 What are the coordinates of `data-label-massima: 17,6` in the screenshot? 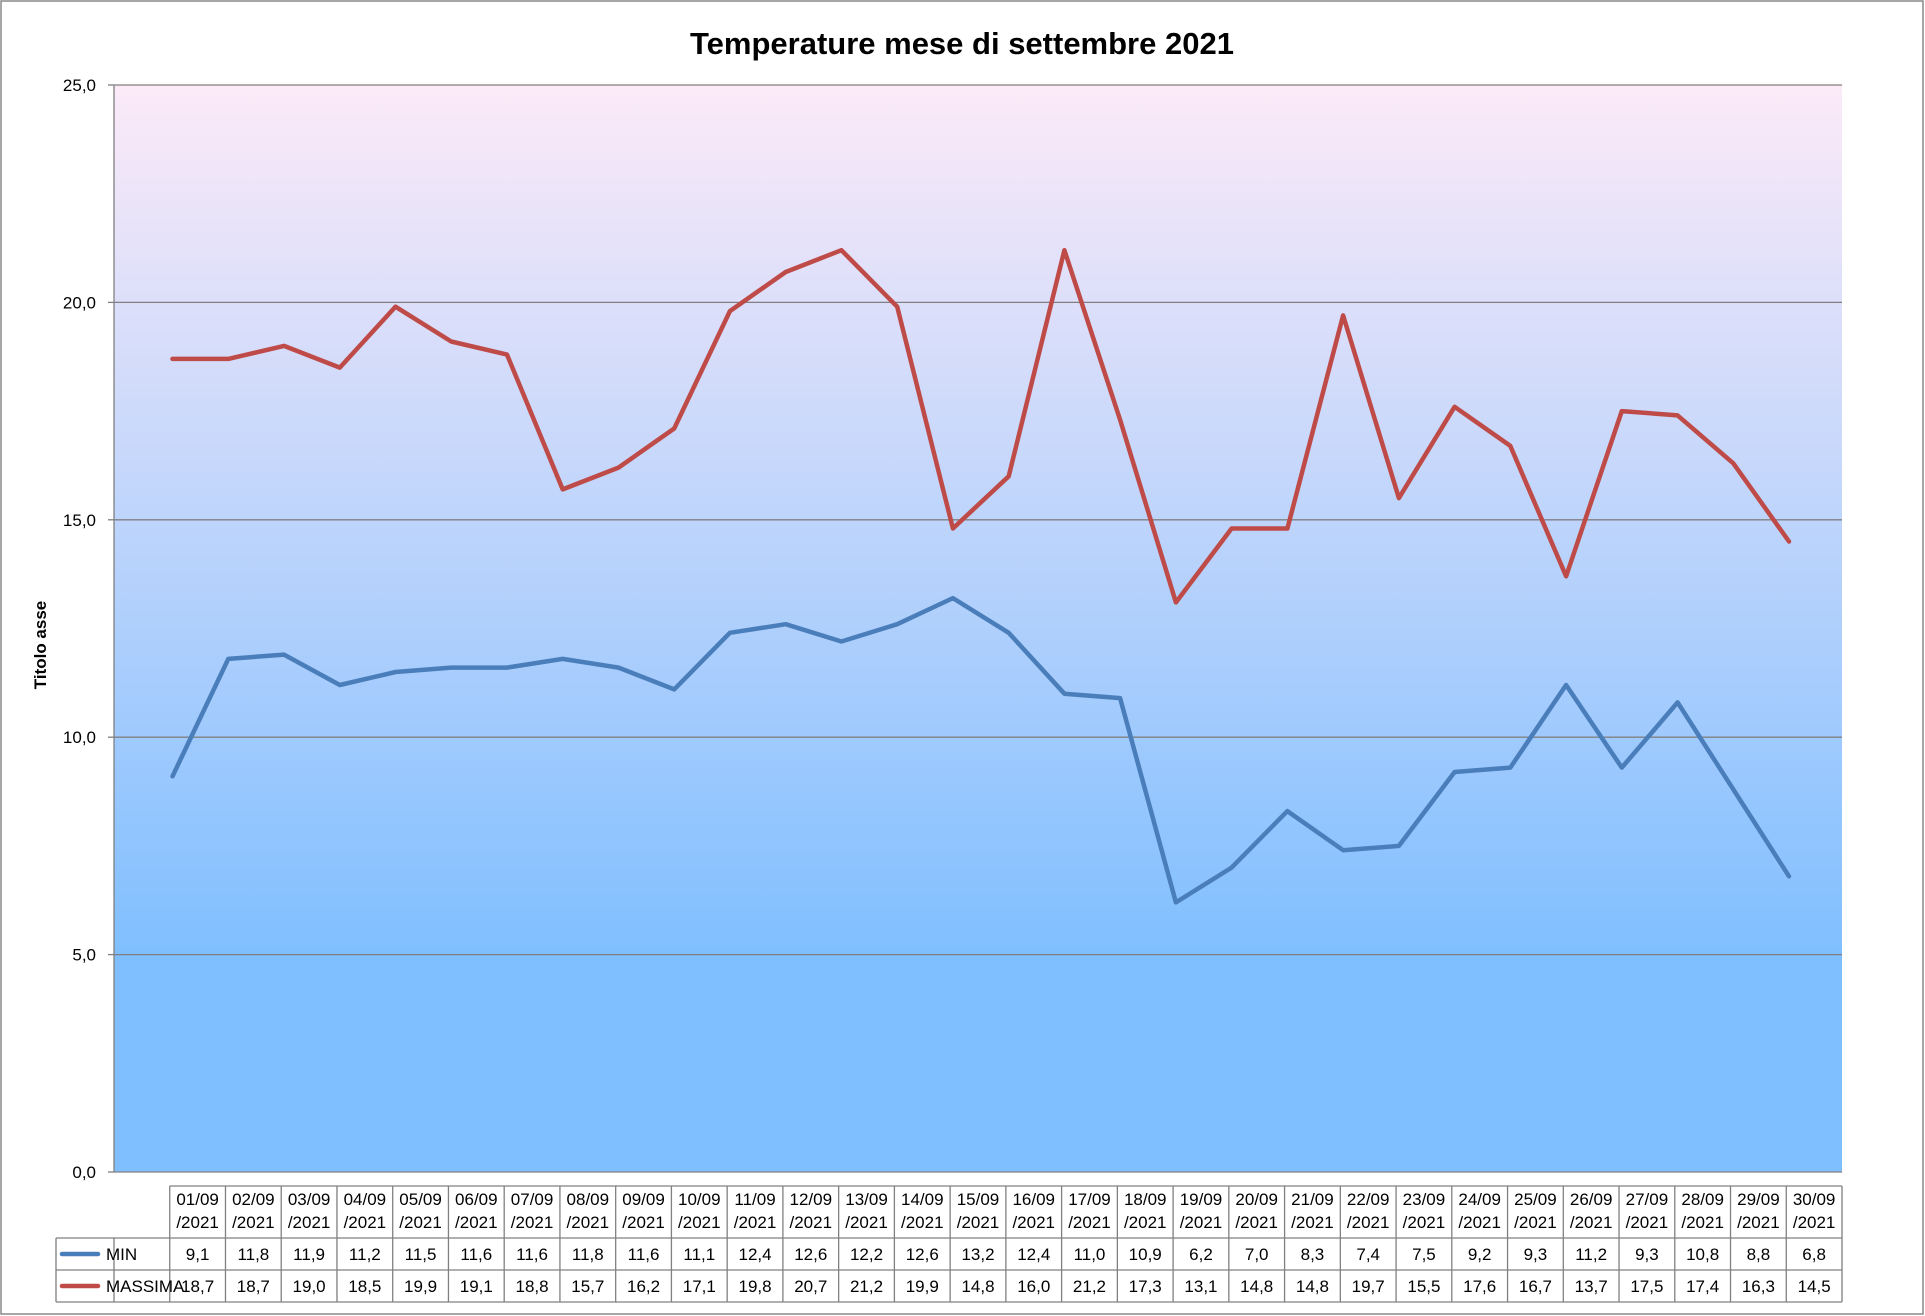 It's located at (1479, 1286).